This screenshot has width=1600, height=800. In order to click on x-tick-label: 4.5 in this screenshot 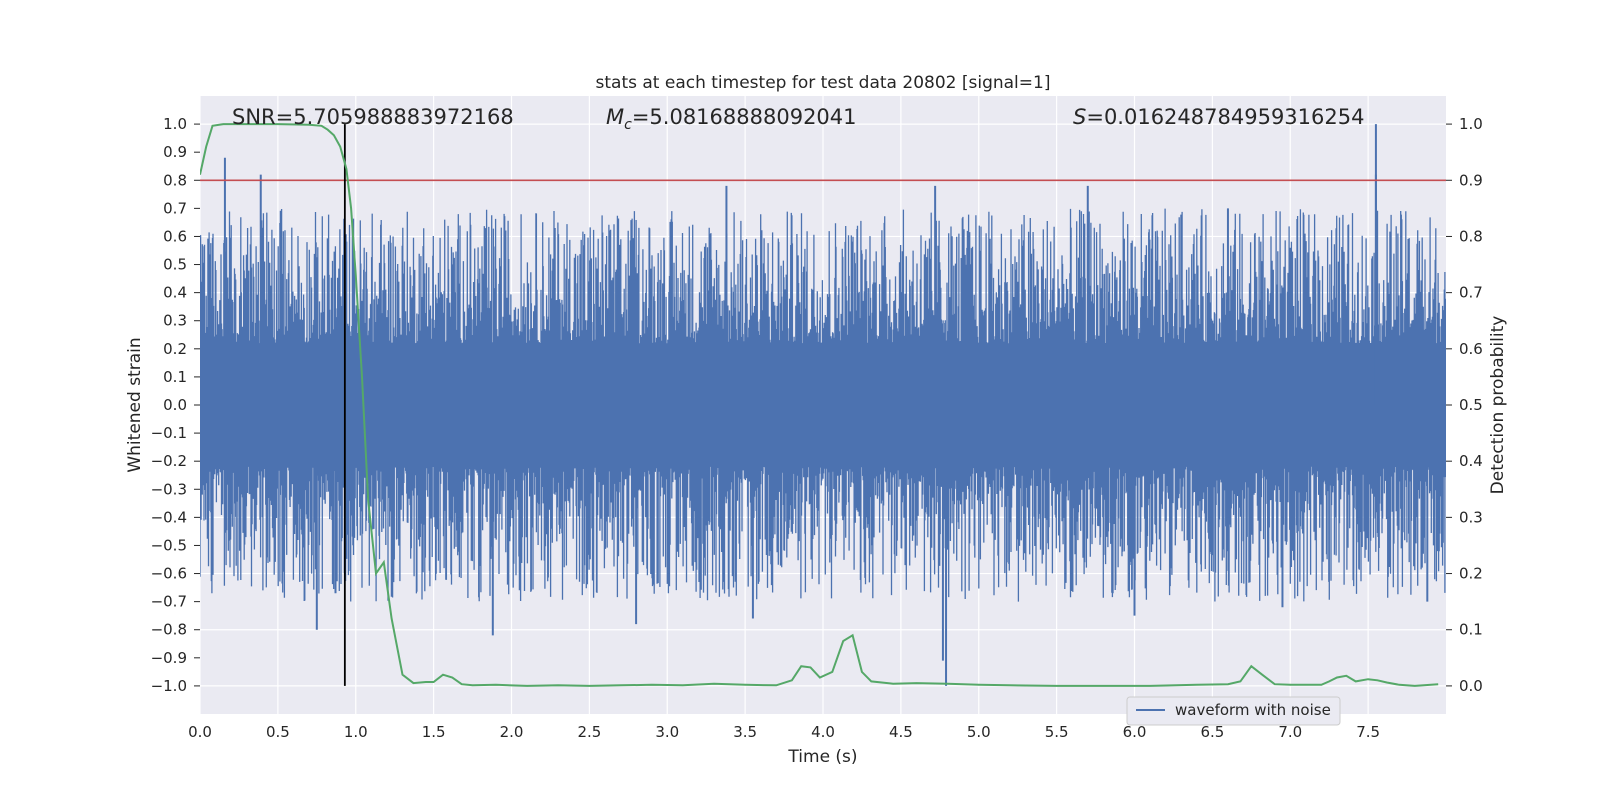, I will do `click(901, 732)`.